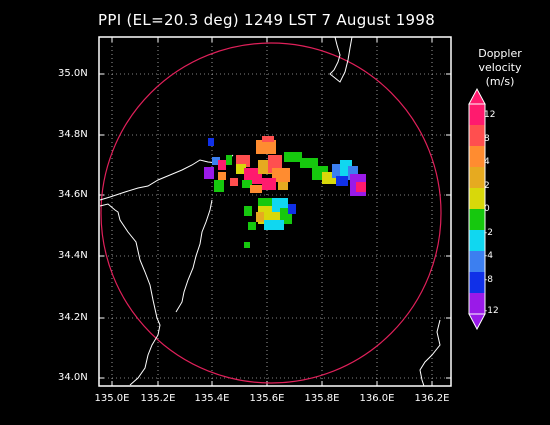 This screenshot has width=550, height=425. What do you see at coordinates (73, 255) in the screenshot?
I see `y-tick-label: 34.4N` at bounding box center [73, 255].